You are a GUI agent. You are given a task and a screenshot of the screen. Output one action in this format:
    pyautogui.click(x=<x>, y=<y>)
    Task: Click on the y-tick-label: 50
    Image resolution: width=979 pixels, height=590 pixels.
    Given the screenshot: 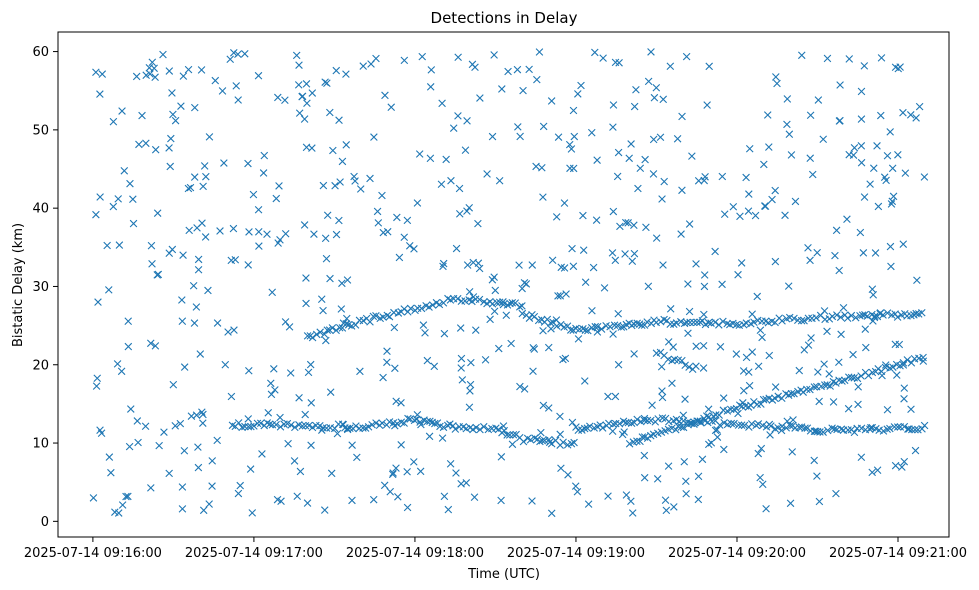 What is the action you would take?
    pyautogui.click(x=40, y=130)
    